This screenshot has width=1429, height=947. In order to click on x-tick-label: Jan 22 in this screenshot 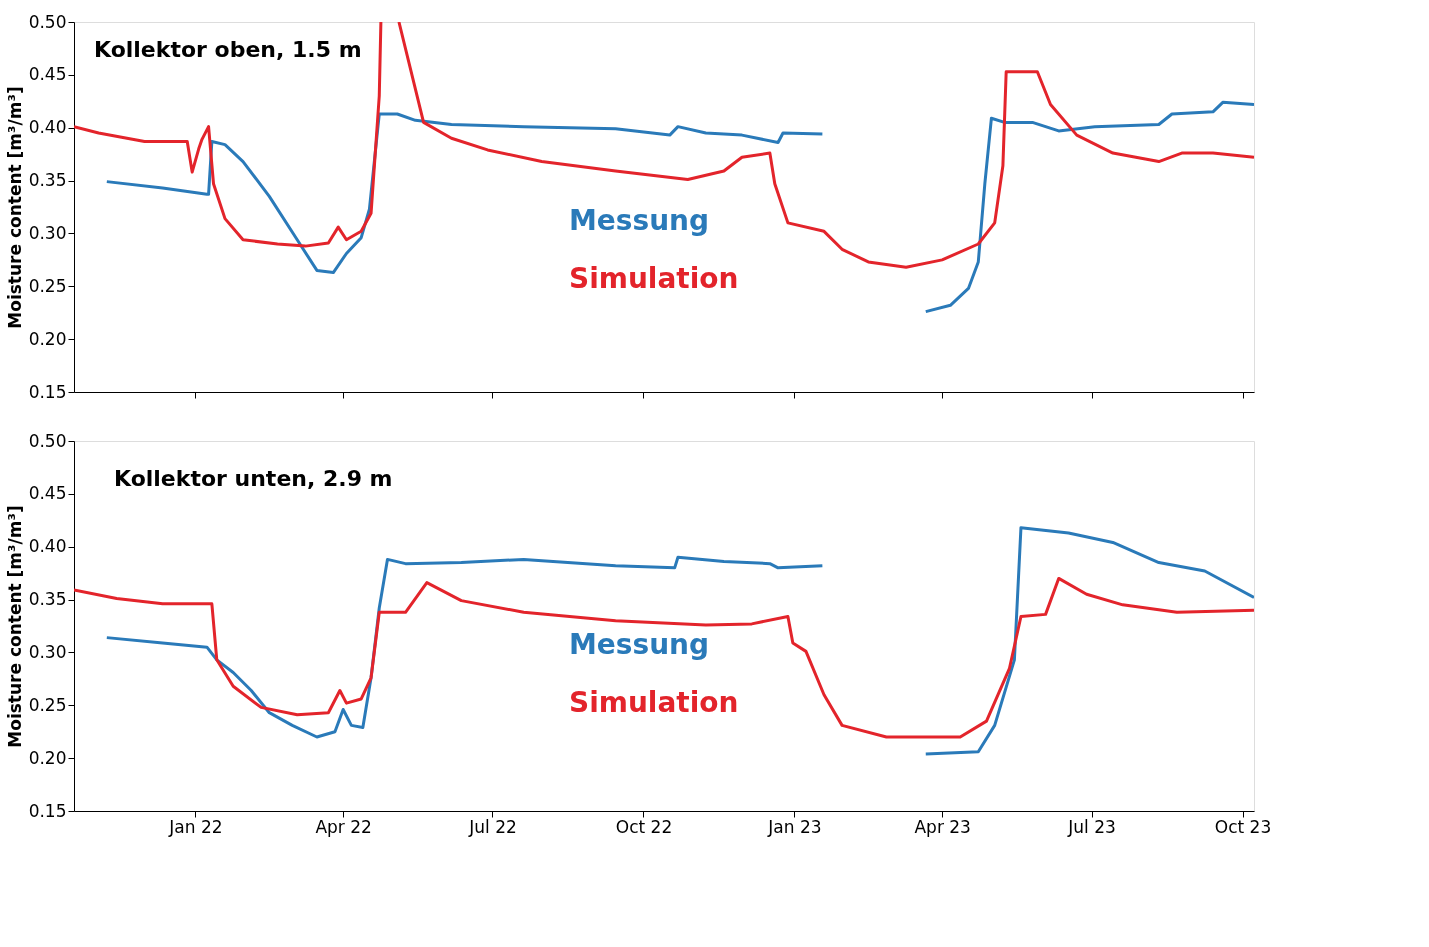, I will do `click(195, 826)`.